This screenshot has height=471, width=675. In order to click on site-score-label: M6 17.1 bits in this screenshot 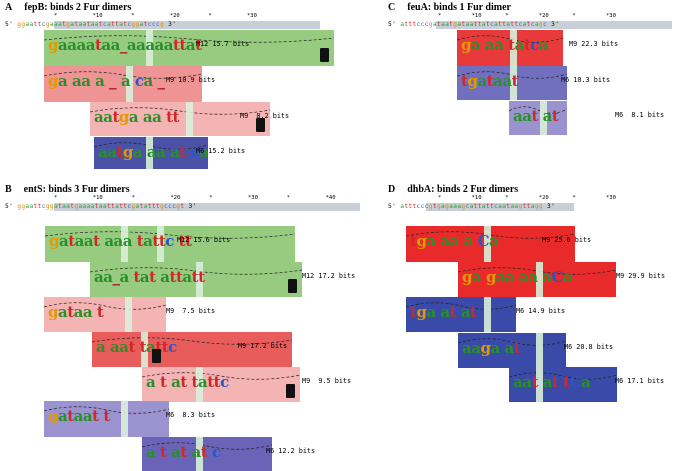, I will do `click(639, 381)`.